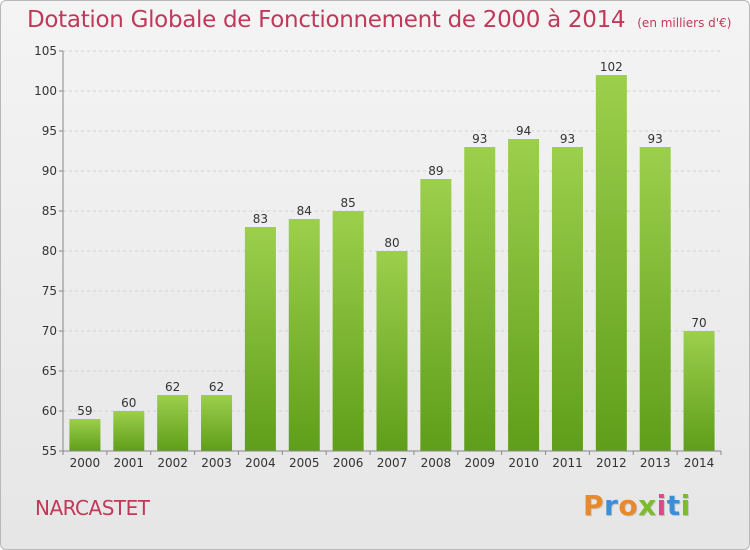 The width and height of the screenshot is (750, 550). Describe the element at coordinates (128, 403) in the screenshot. I see `bar-value-label: 60` at that location.